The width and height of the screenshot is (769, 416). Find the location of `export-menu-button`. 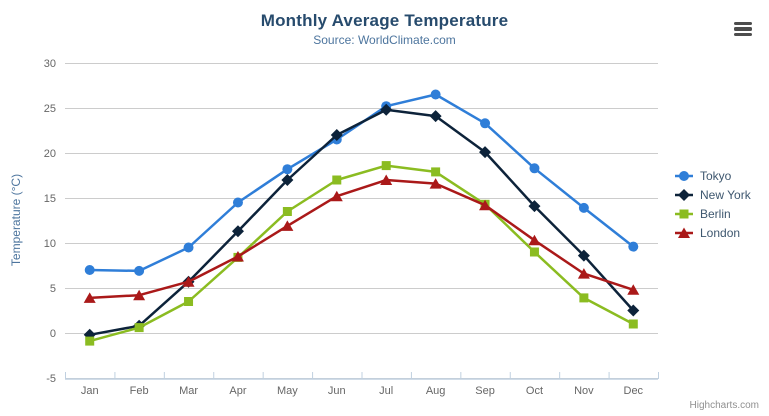

export-menu-button is located at coordinates (743, 29).